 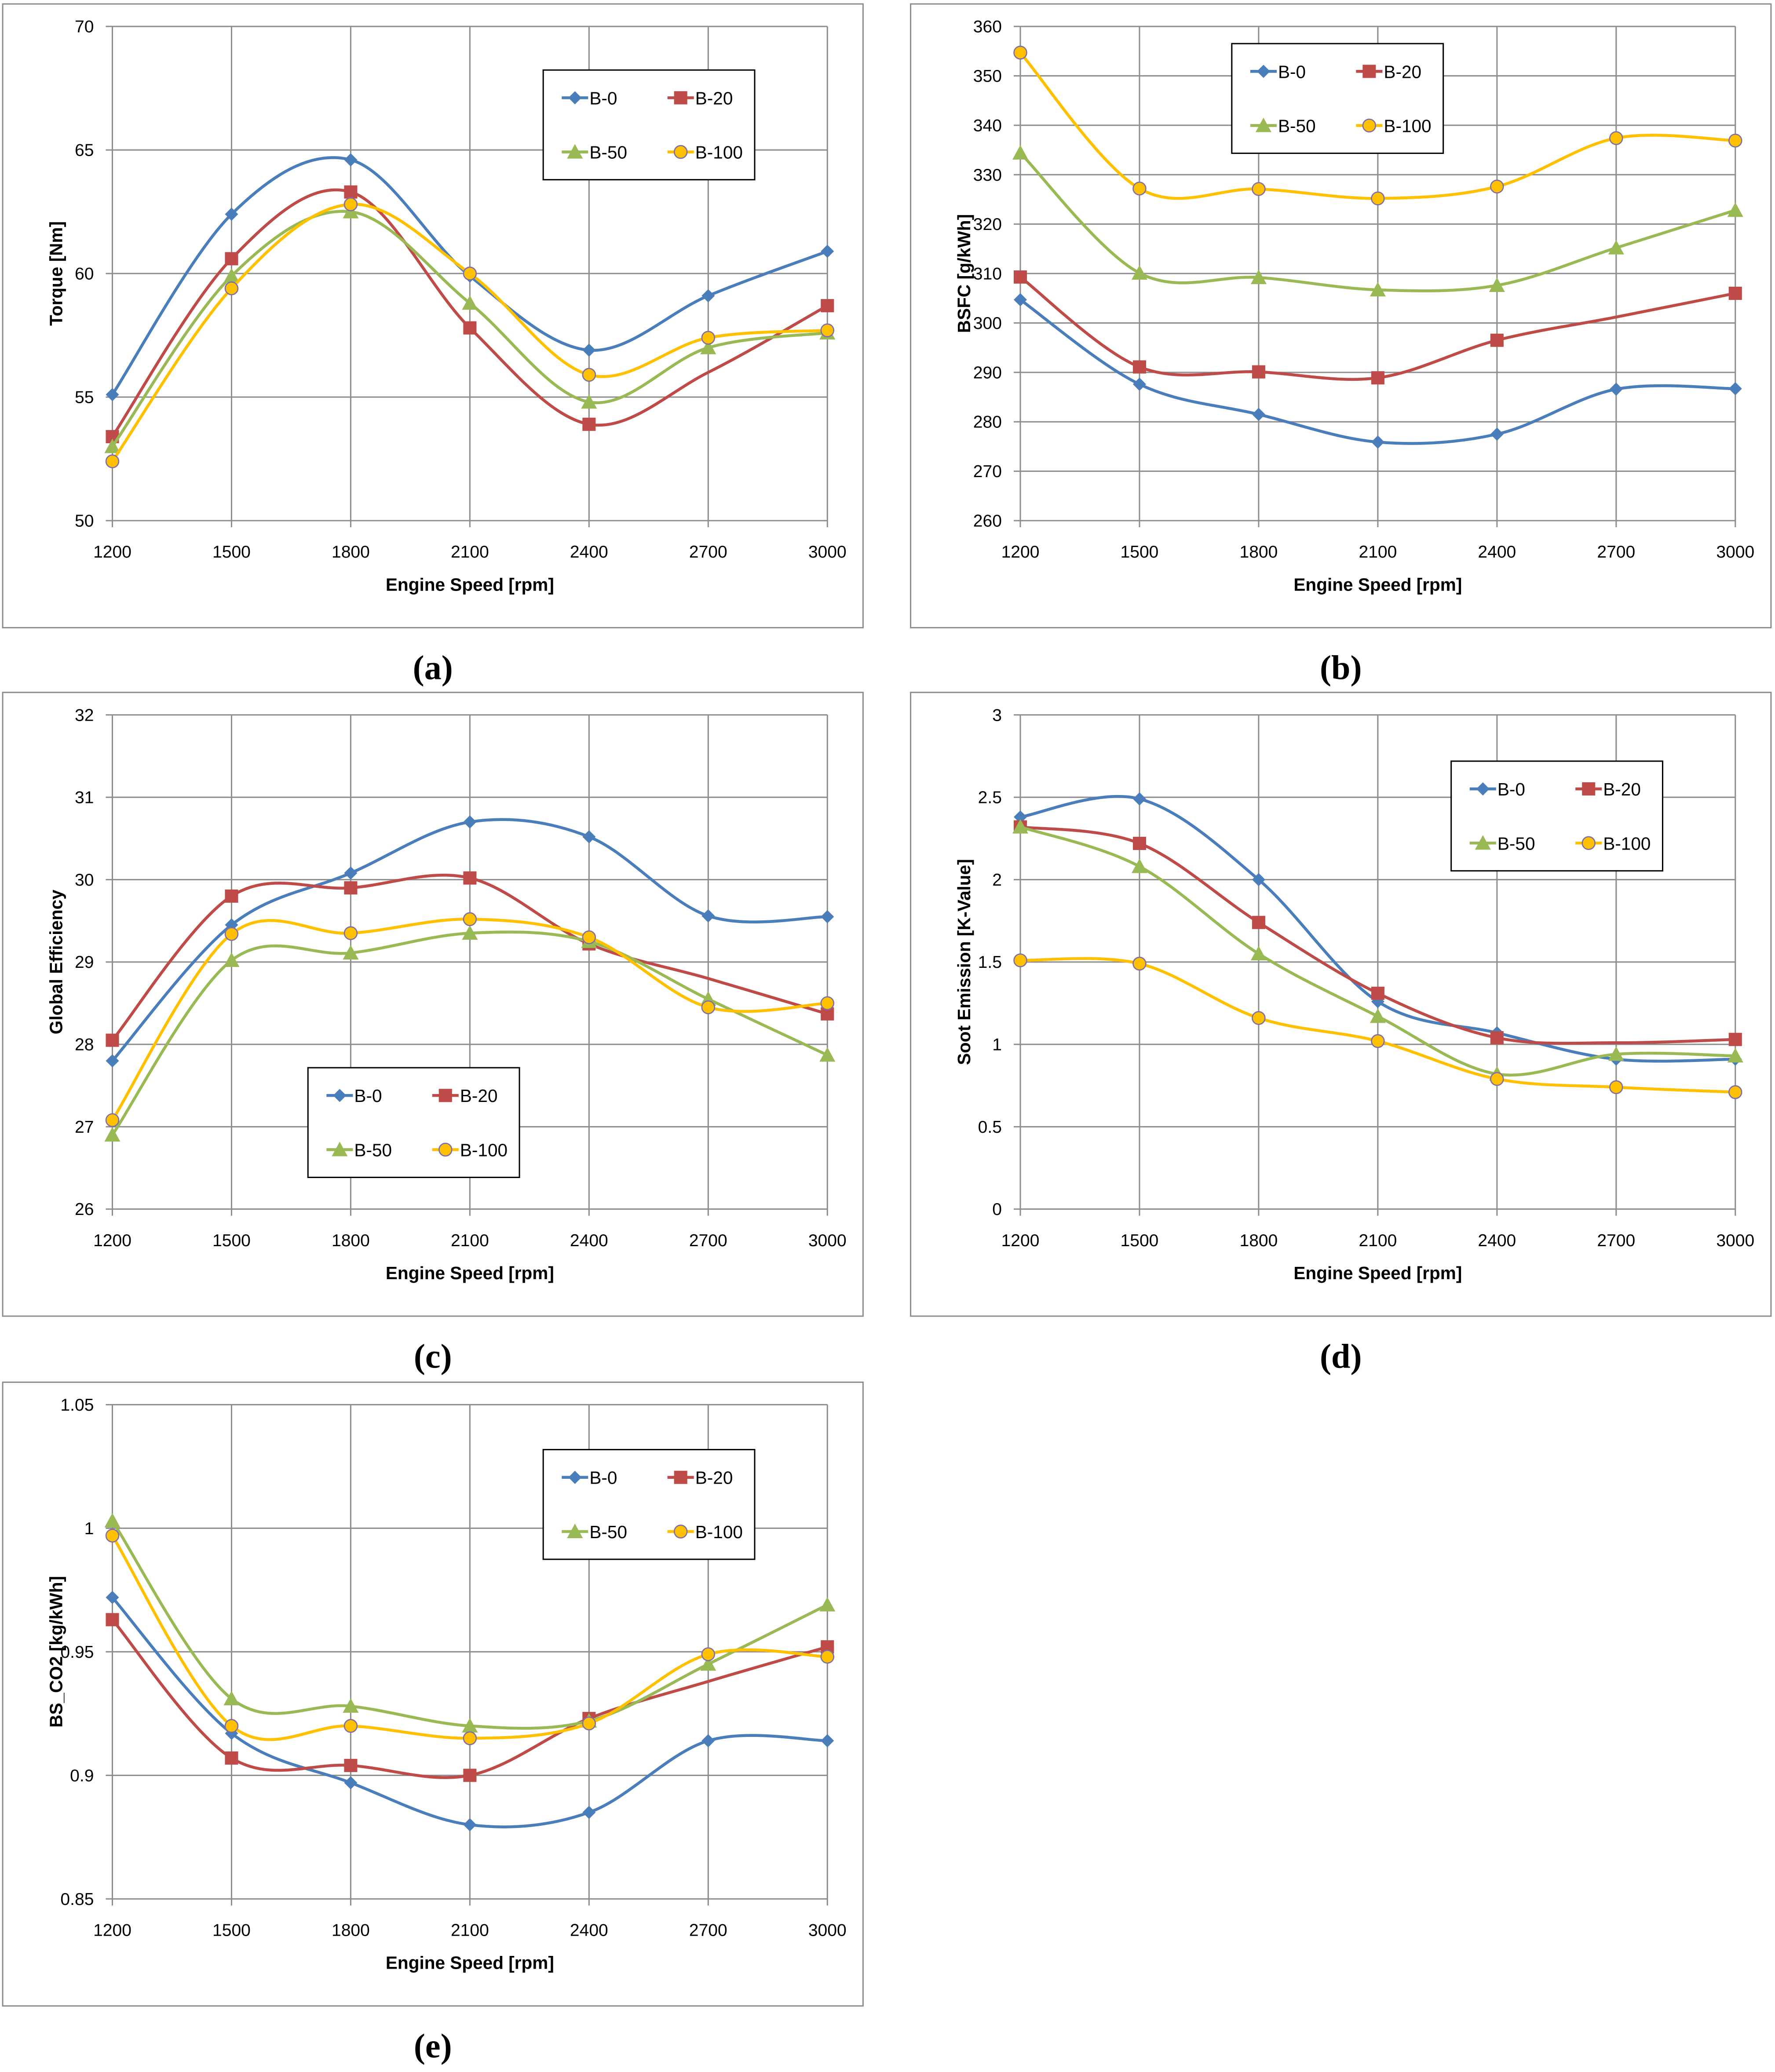 I want to click on y-tick-label: 0, so click(x=997, y=1209).